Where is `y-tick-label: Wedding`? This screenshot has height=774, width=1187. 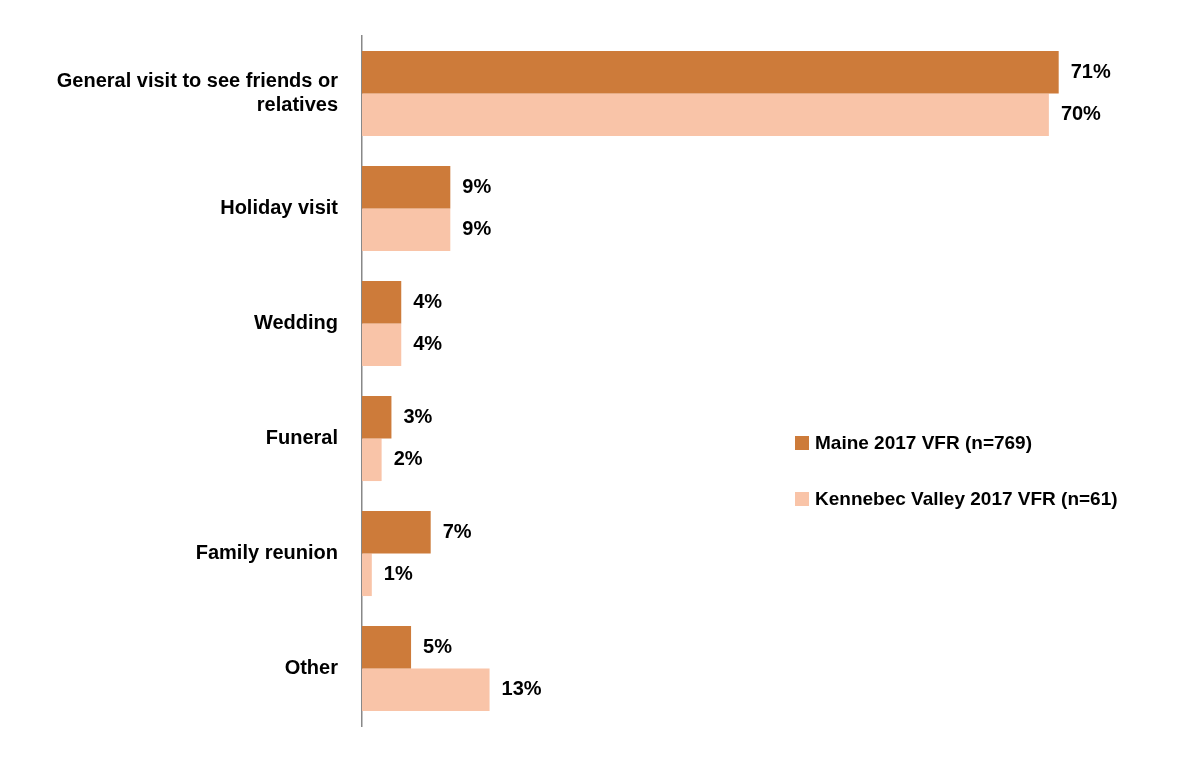 y-tick-label: Wedding is located at coordinates (295, 322).